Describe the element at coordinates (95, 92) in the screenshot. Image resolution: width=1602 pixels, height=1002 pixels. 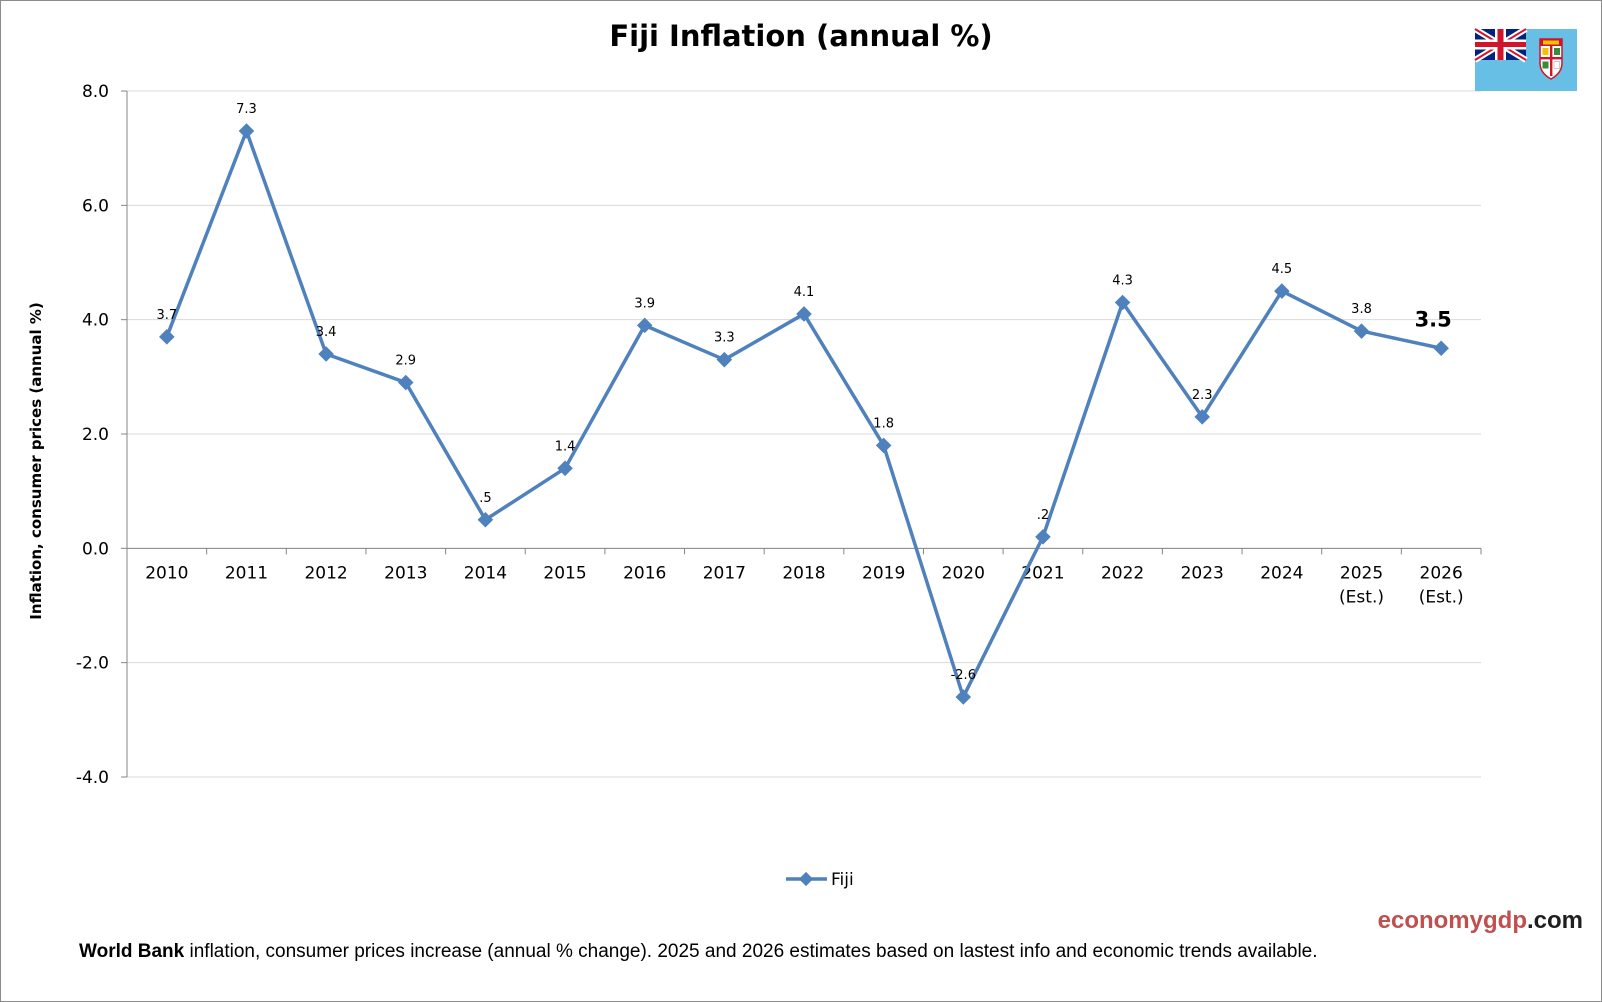
I see `y-tick-label: 8.0` at that location.